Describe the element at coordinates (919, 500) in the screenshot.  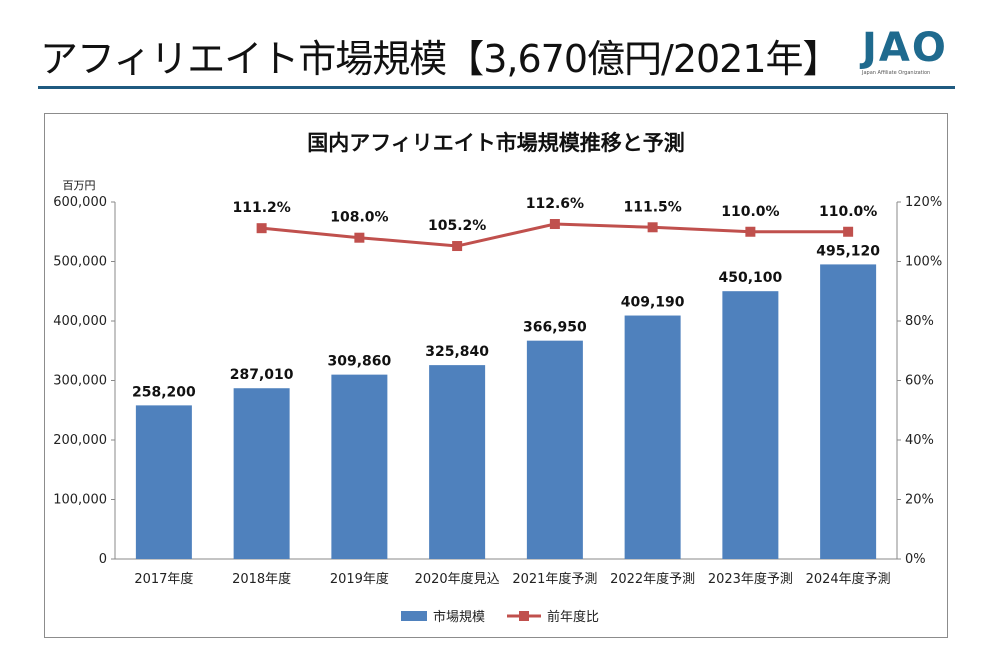
I see `y2-tick-label: 20%` at that location.